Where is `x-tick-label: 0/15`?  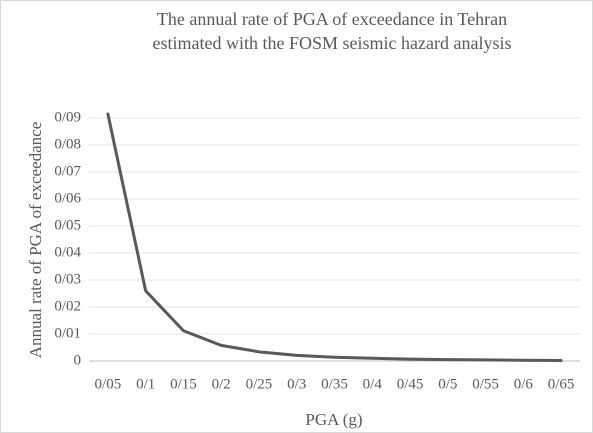
x-tick-label: 0/15 is located at coordinates (183, 384).